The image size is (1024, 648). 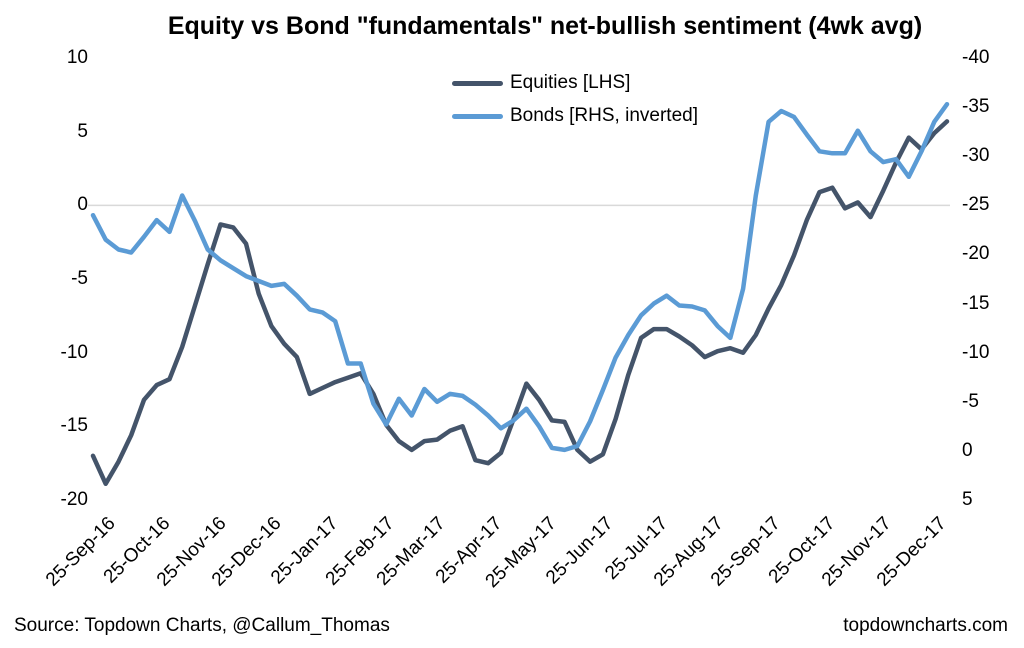 What do you see at coordinates (976, 57) in the screenshot?
I see `right-axis-tick-label: -40` at bounding box center [976, 57].